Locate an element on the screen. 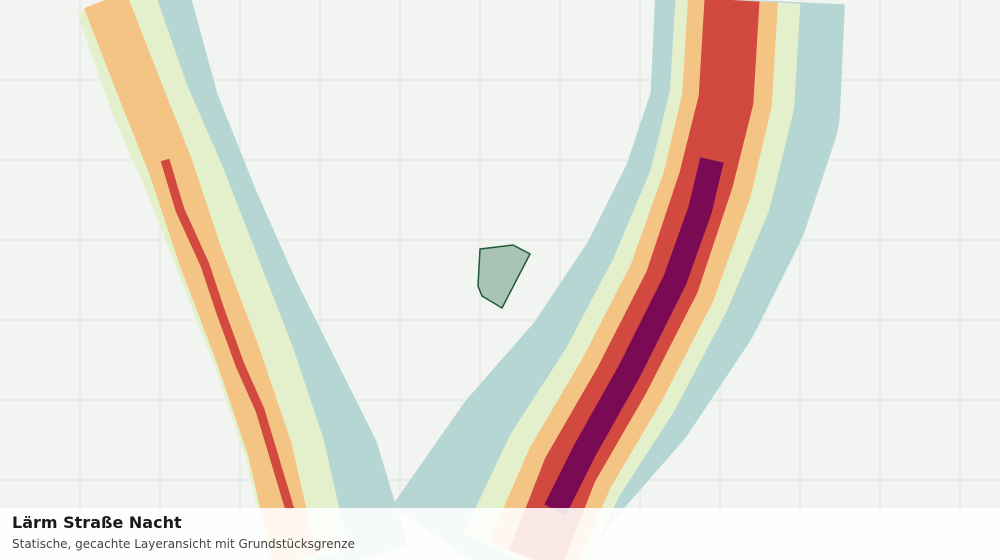  layer-title: Lärm Straße Nacht is located at coordinates (97, 522).